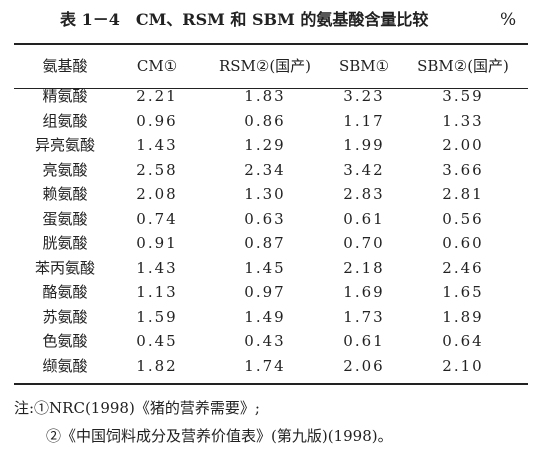 The width and height of the screenshot is (546, 454). Describe the element at coordinates (157, 194) in the screenshot. I see `cell-value: 2.08` at that location.